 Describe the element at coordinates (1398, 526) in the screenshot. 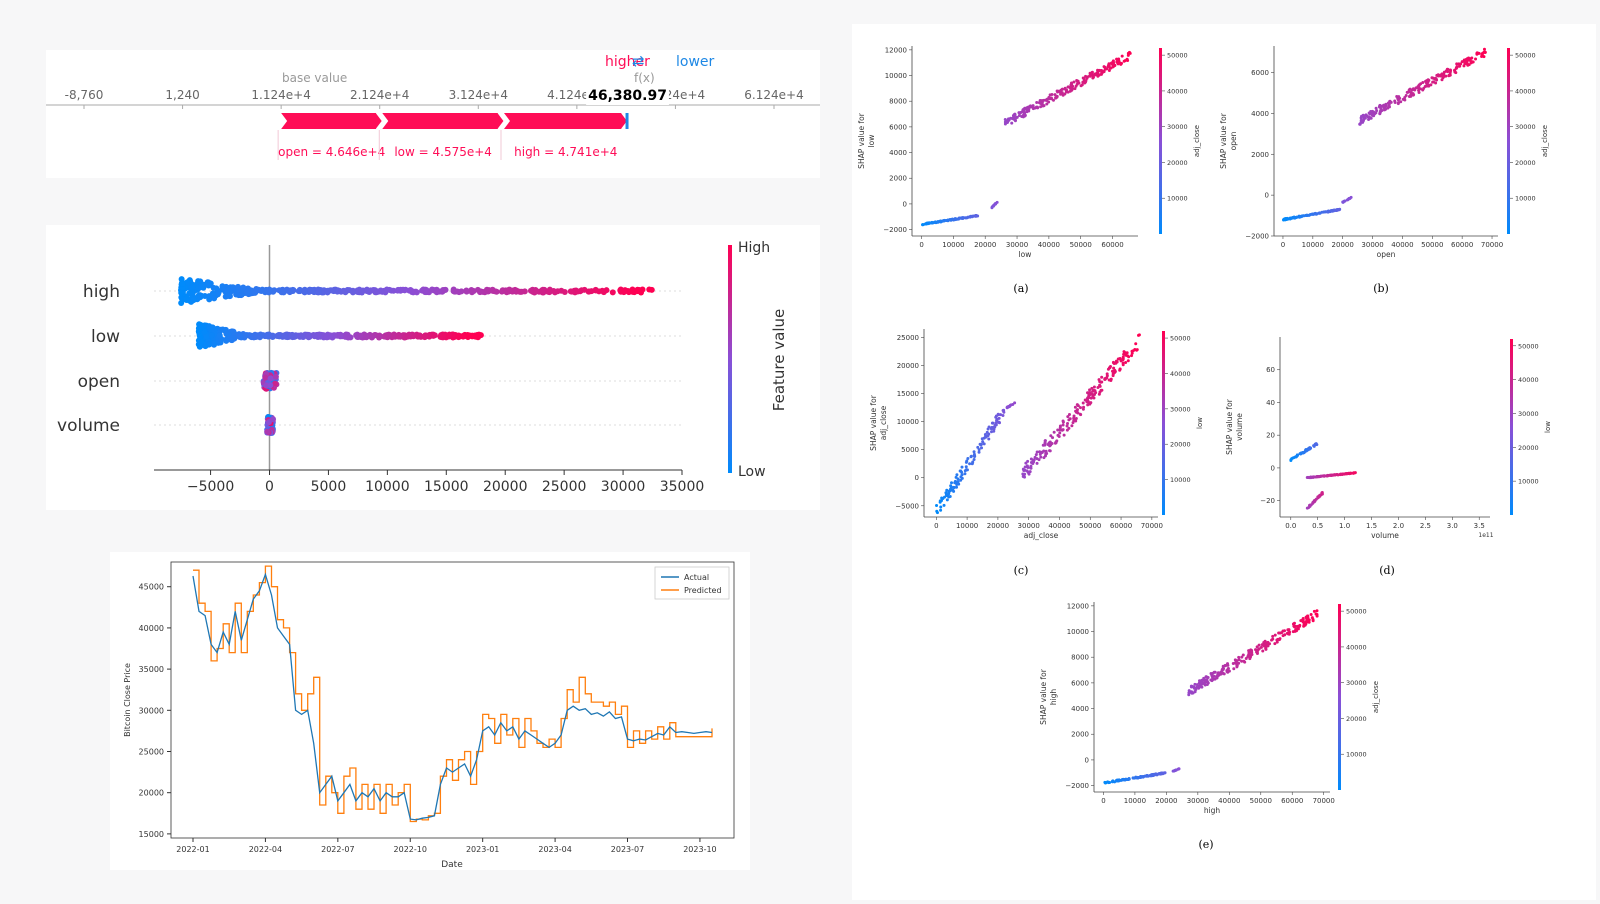

I see `dep-x-tick-label: 2.0` at that location.